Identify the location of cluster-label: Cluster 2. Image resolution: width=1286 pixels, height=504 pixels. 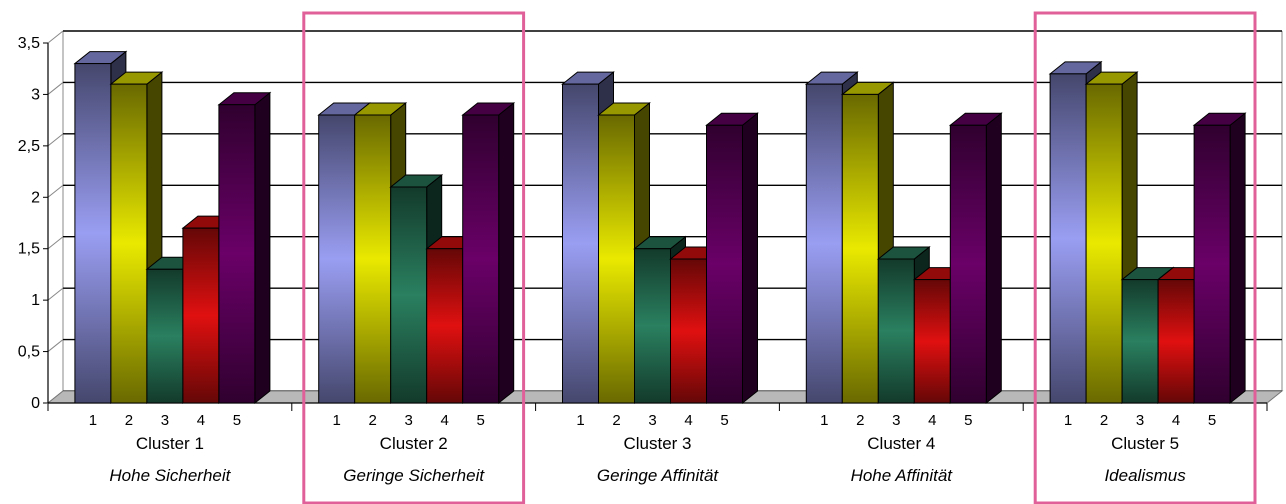
(414, 443).